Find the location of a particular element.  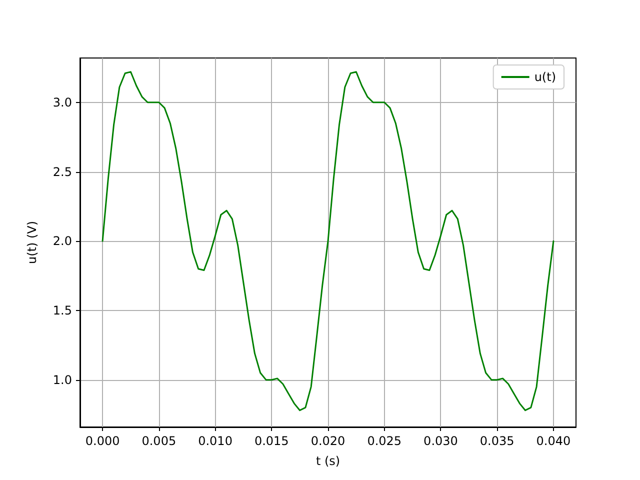

x-tick-label: 0.015 is located at coordinates (271, 441).